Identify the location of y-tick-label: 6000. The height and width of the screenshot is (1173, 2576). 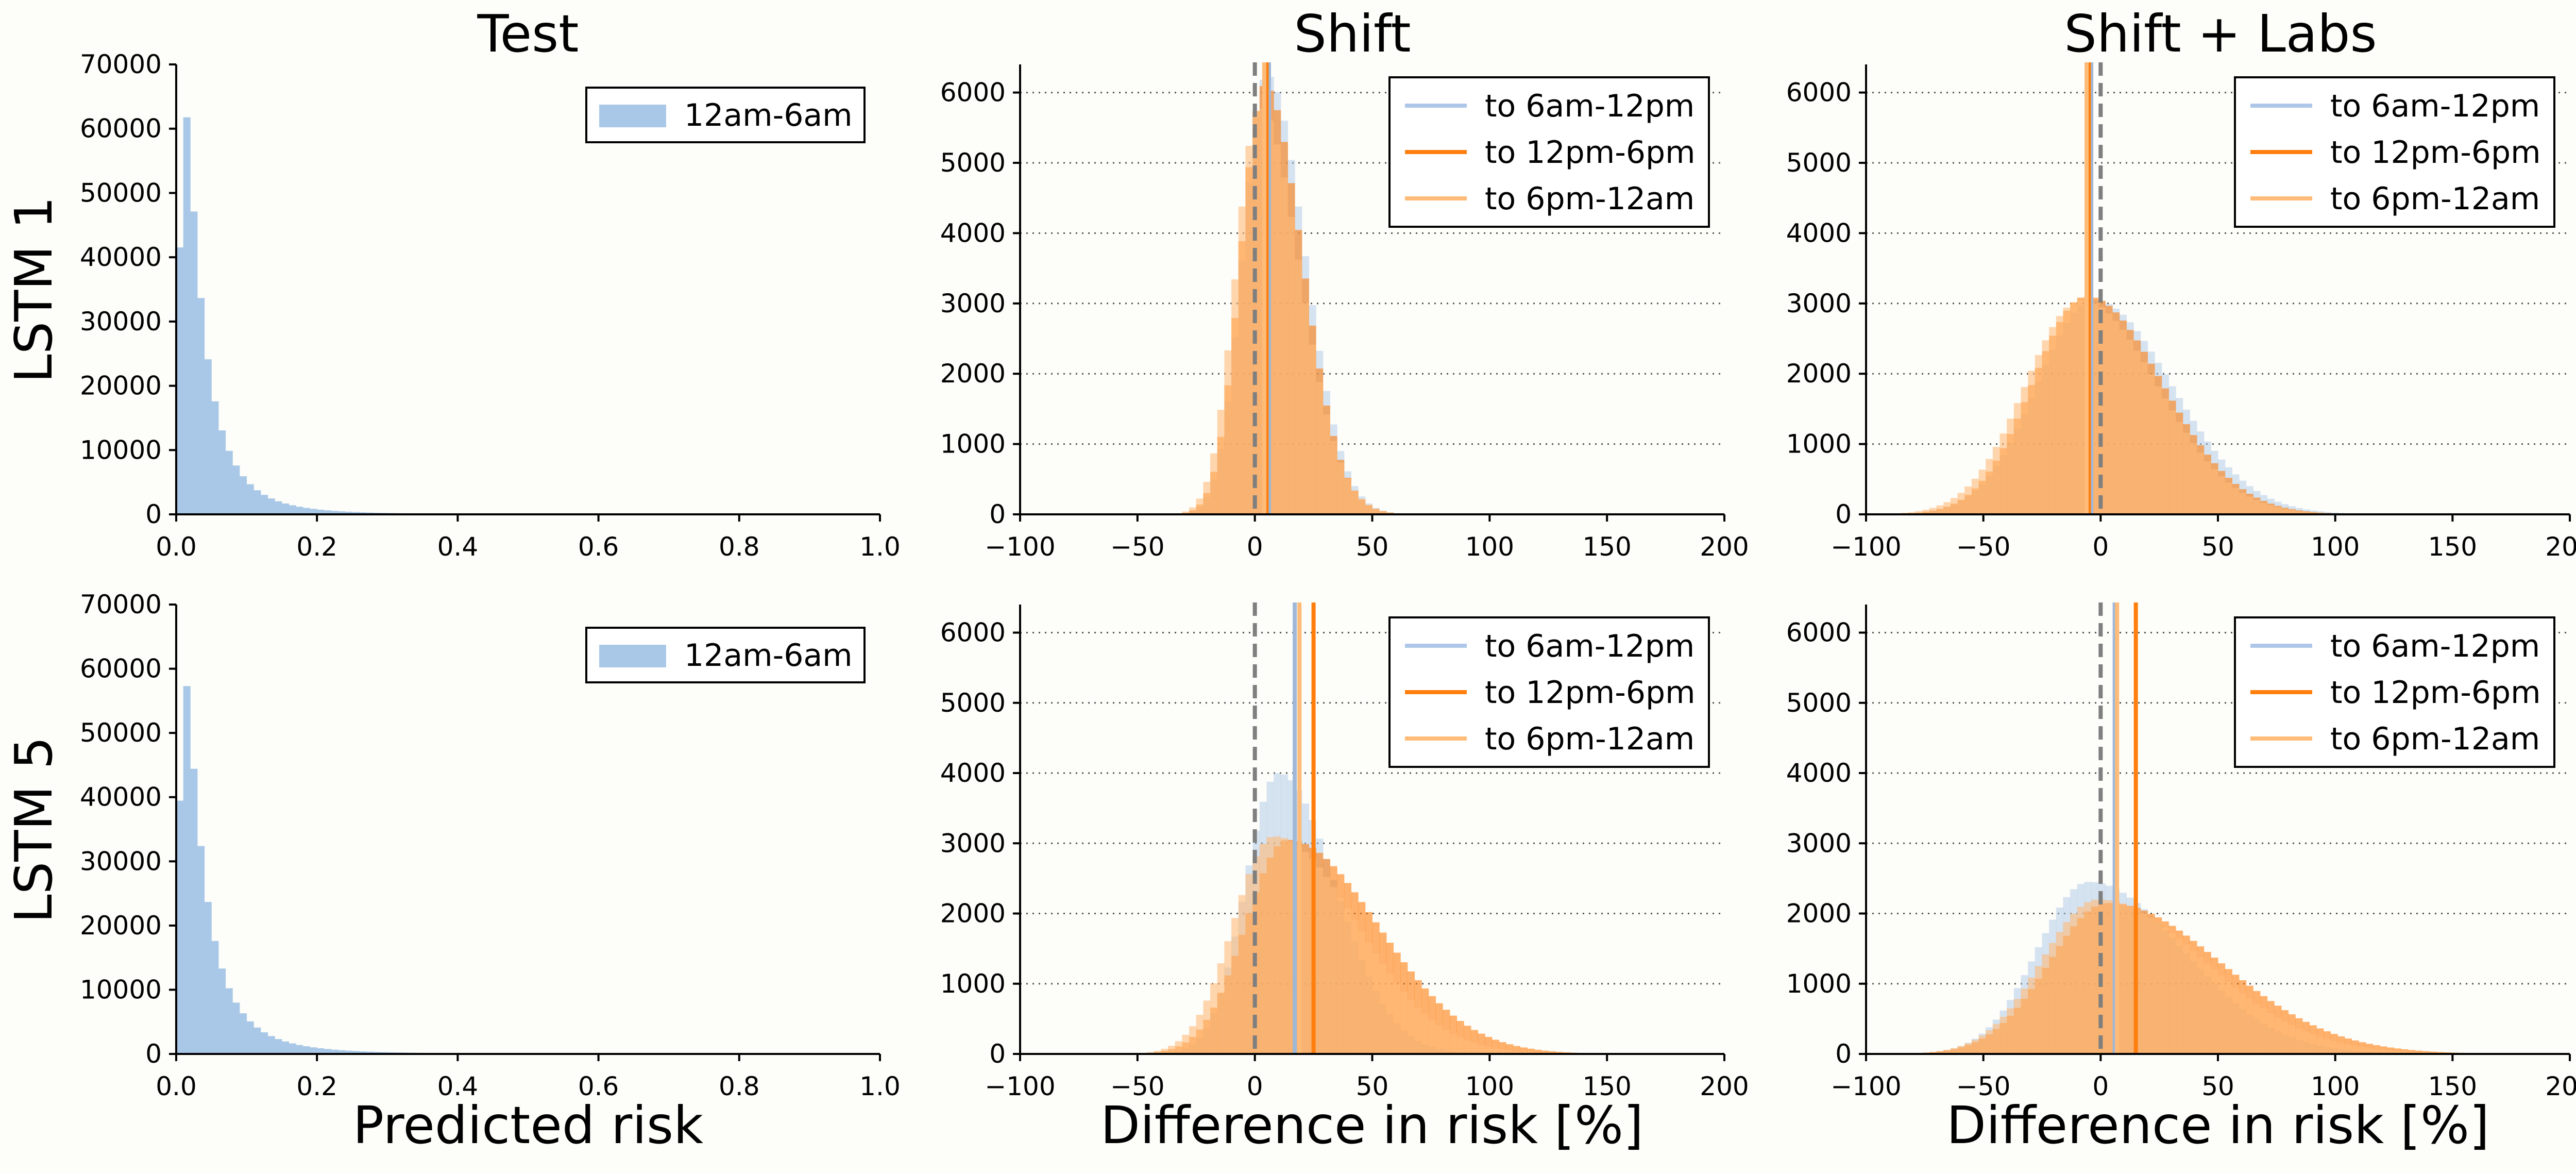
(1819, 633).